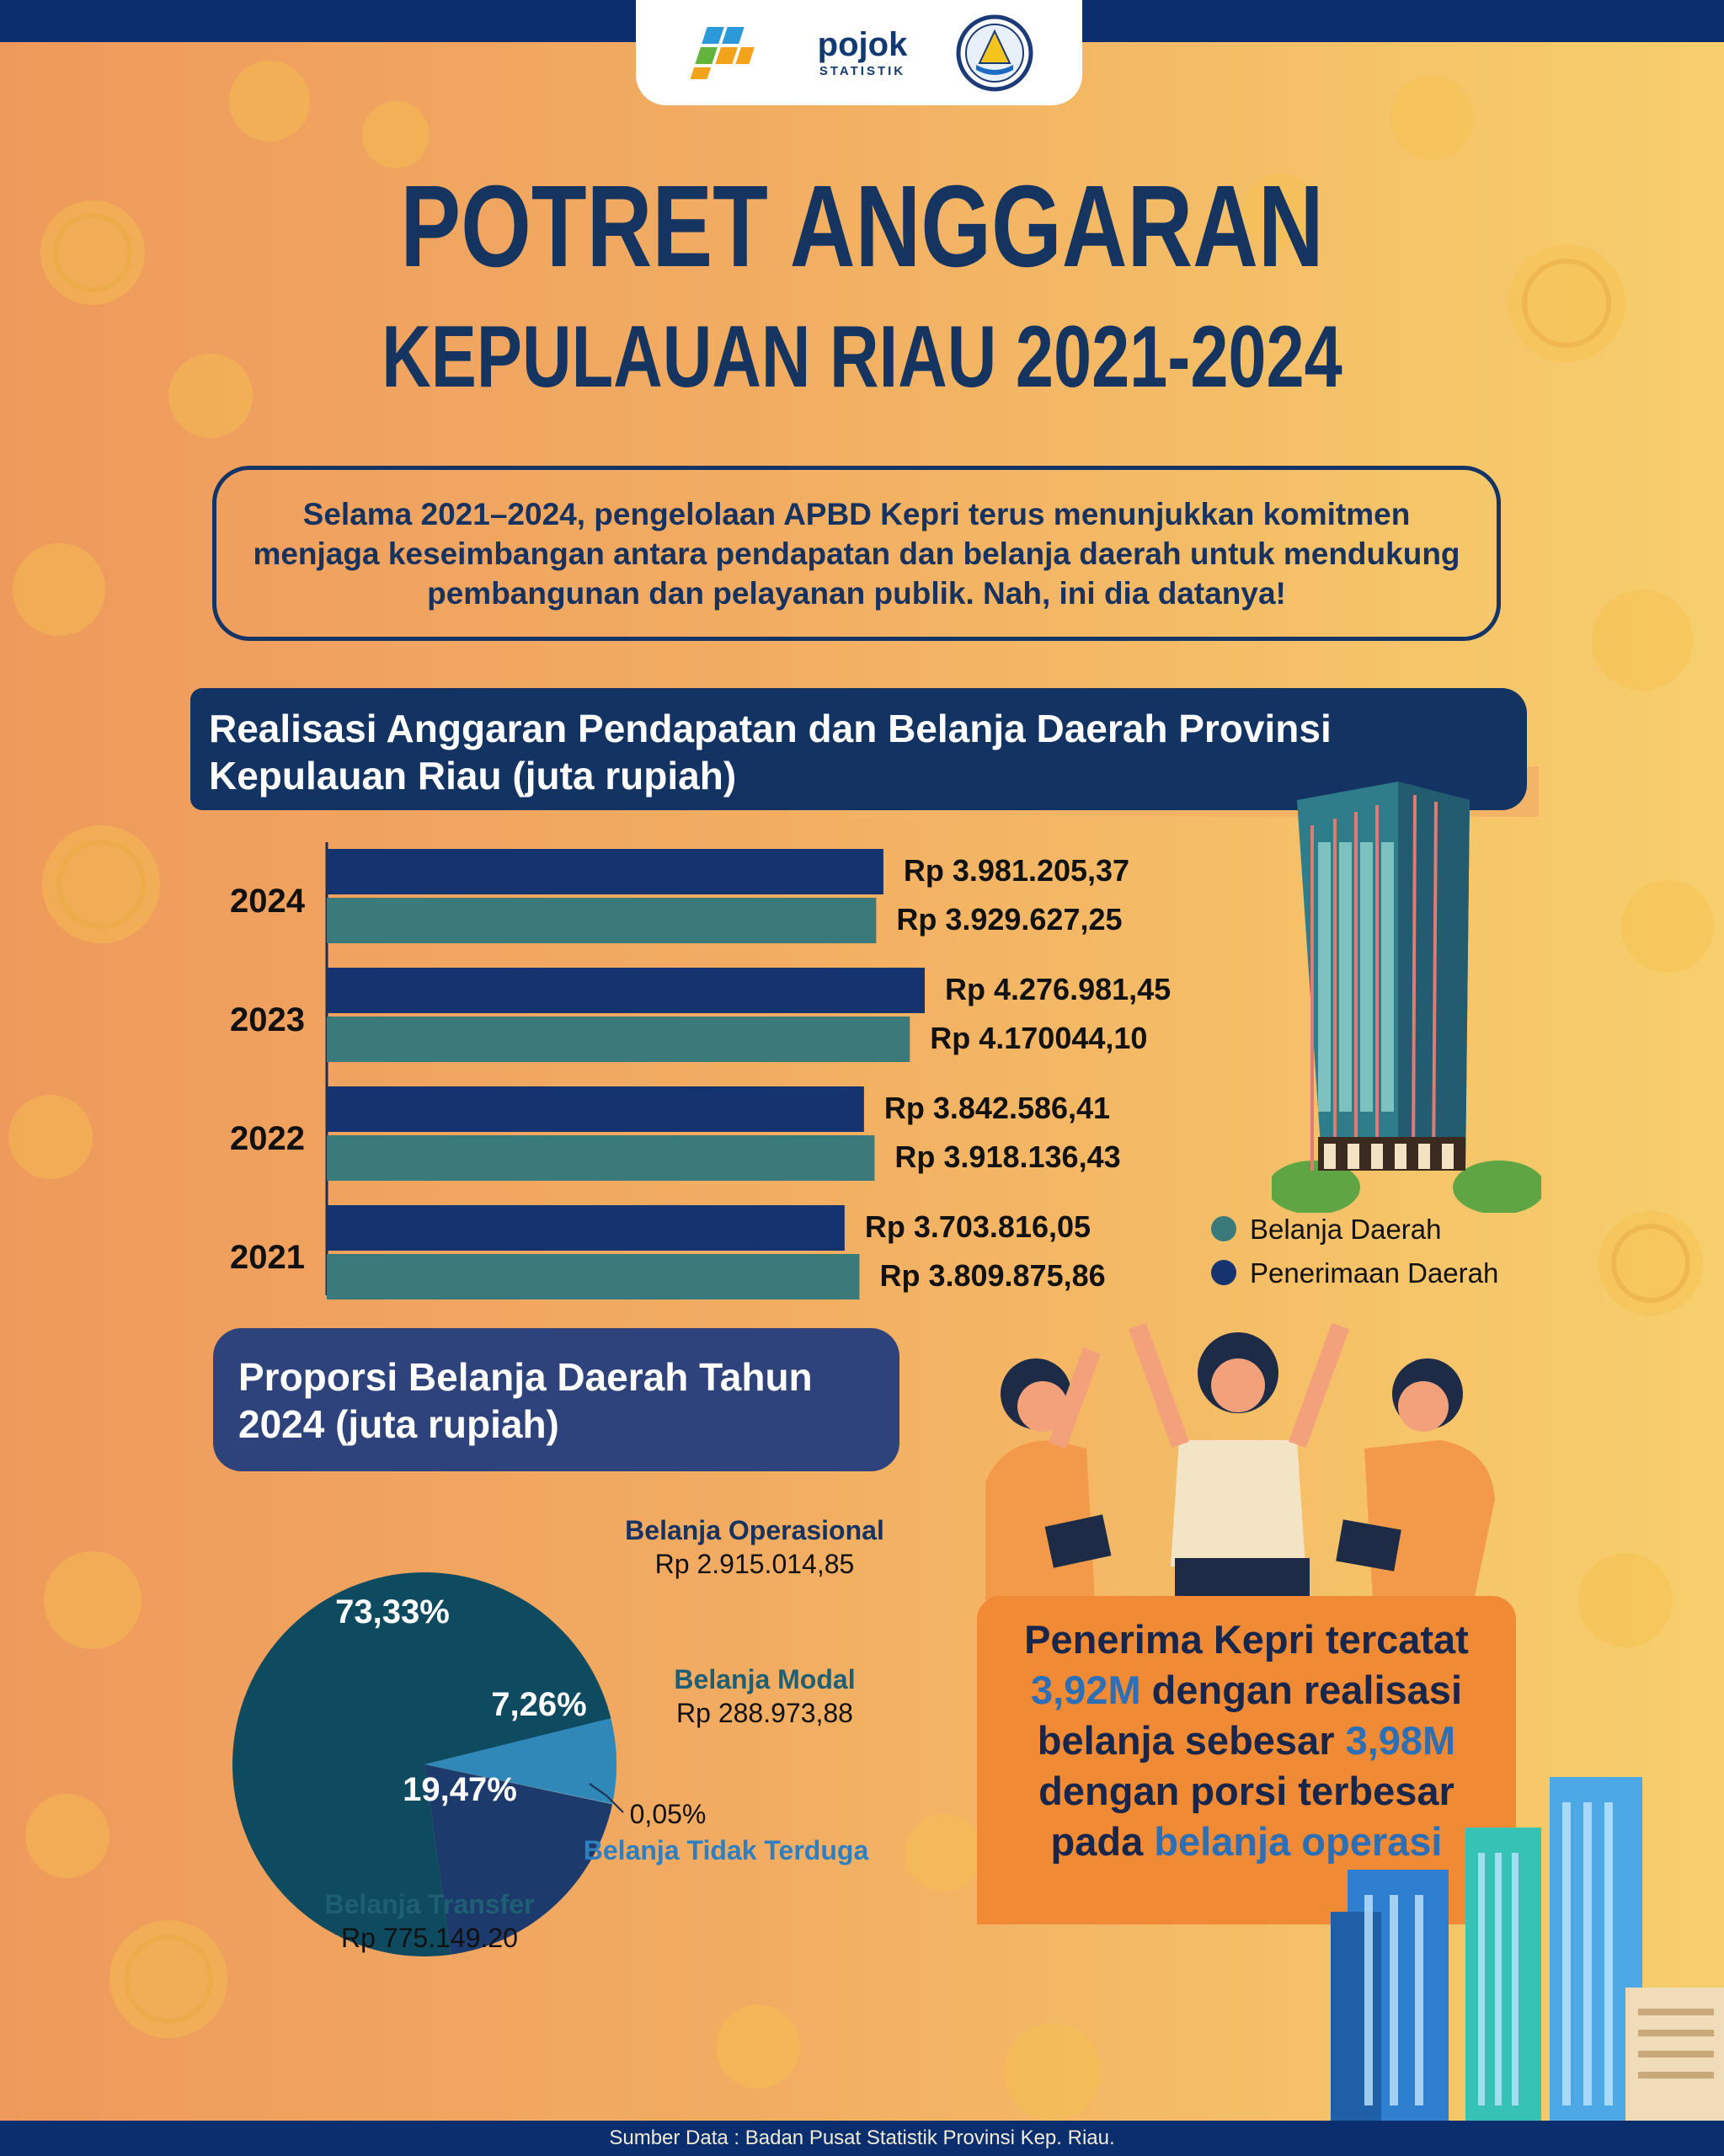 This screenshot has height=2156, width=1724. I want to click on bar-value-label: Rp 3.703.816,05, so click(978, 1226).